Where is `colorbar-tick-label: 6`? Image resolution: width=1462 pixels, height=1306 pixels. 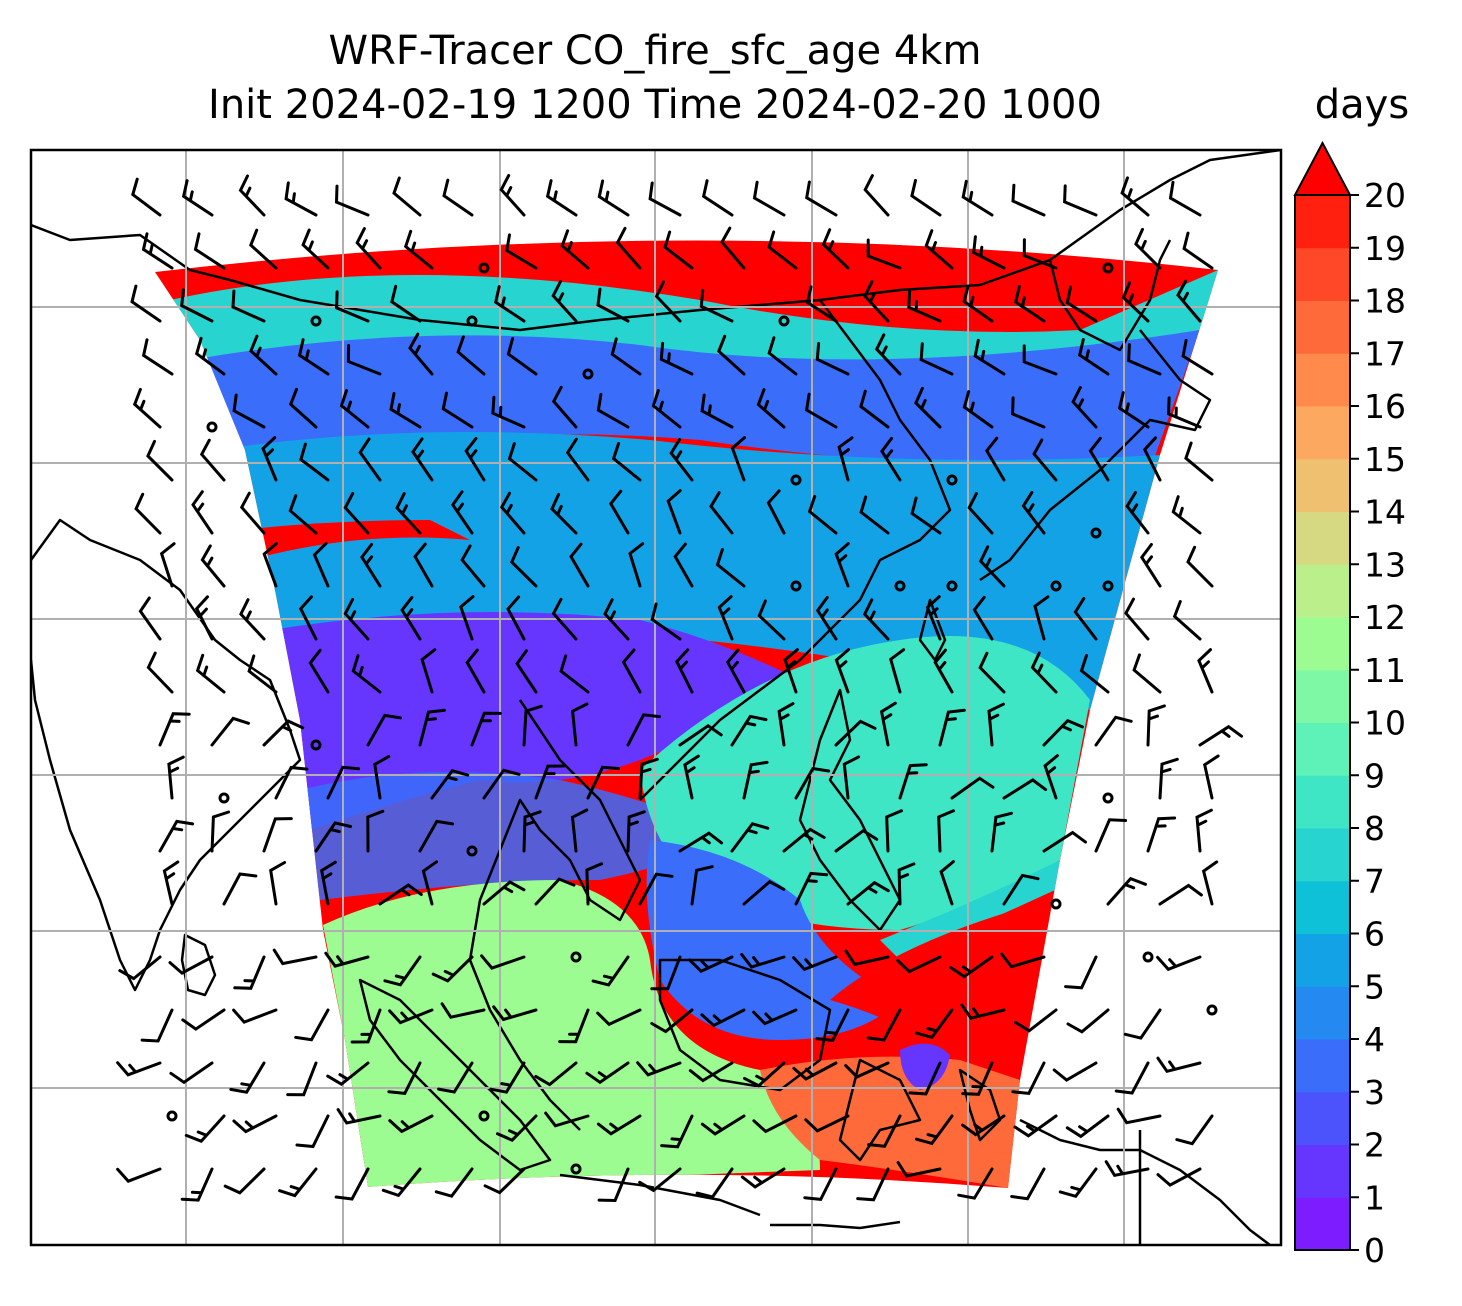 colorbar-tick-label: 6 is located at coordinates (1374, 934).